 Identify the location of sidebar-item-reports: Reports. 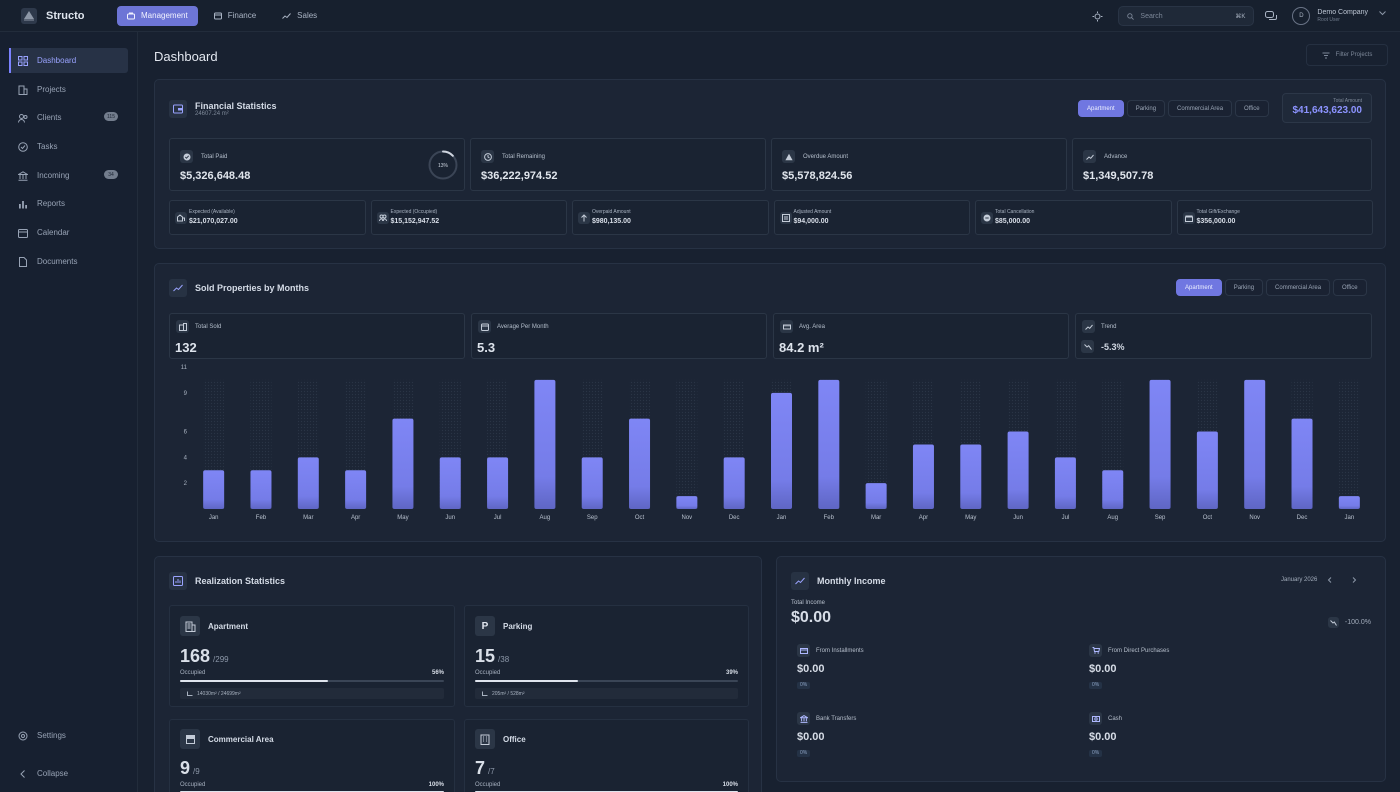
(68, 203).